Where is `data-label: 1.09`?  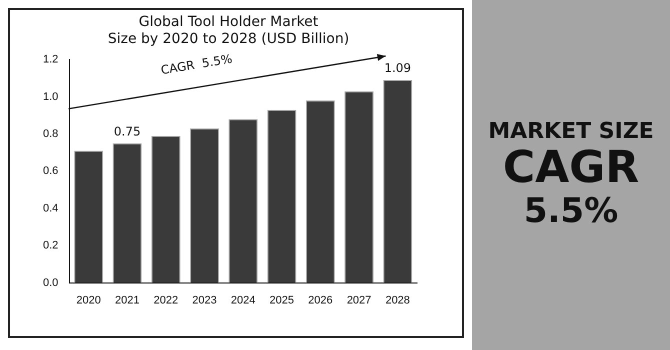 data-label: 1.09 is located at coordinates (398, 68).